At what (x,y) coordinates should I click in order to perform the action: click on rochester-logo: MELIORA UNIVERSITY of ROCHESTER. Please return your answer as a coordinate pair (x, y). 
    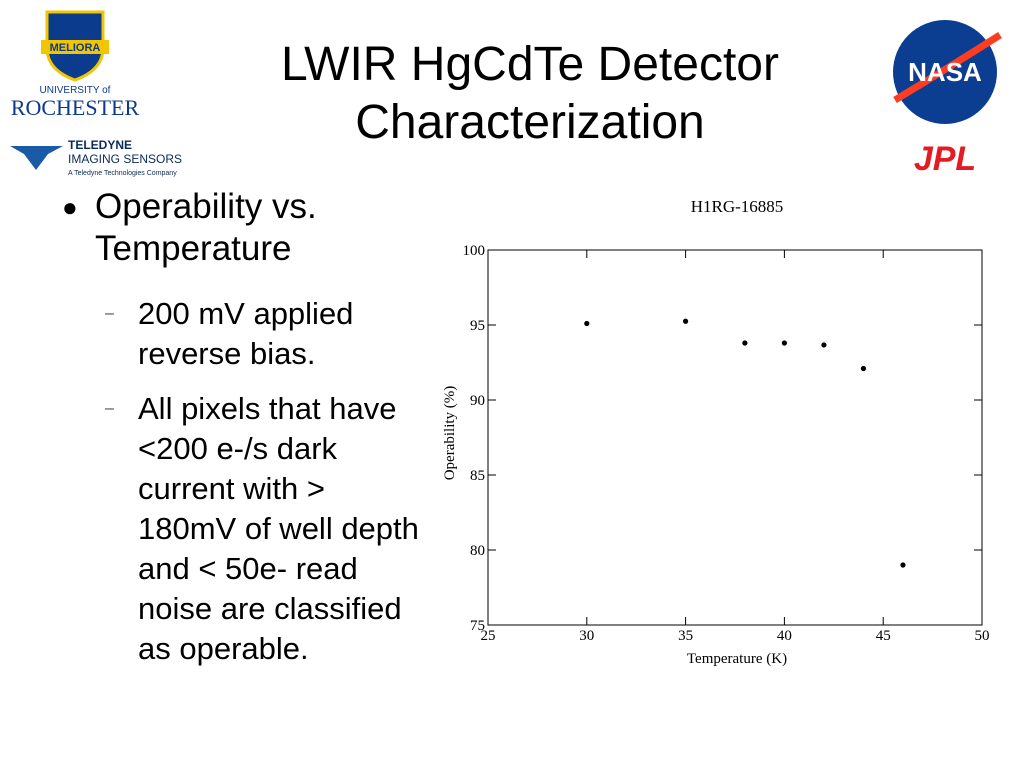
    Looking at the image, I should click on (75, 65).